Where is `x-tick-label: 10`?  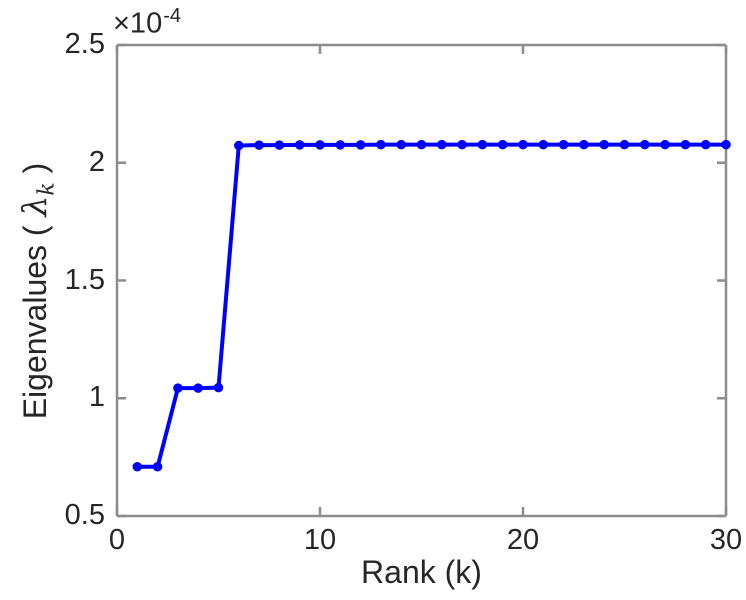
x-tick-label: 10 is located at coordinates (320, 540).